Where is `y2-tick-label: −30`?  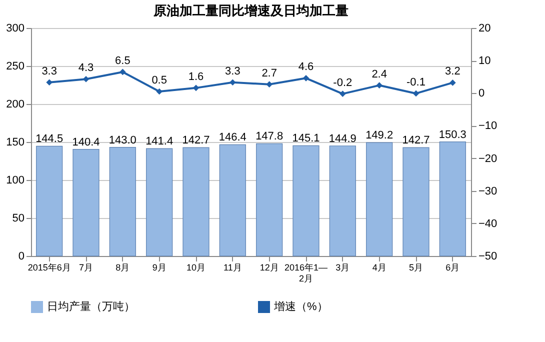 y2-tick-label: −30 is located at coordinates (488, 191).